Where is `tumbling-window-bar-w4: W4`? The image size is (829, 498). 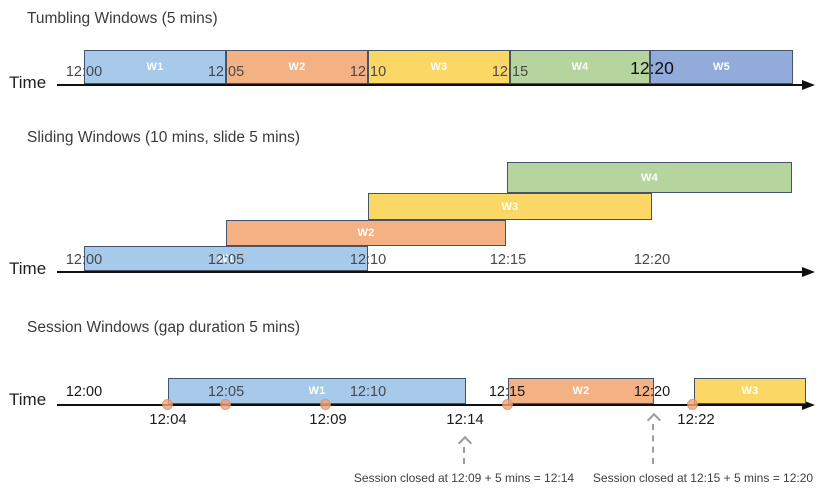 tumbling-window-bar-w4: W4 is located at coordinates (580, 67).